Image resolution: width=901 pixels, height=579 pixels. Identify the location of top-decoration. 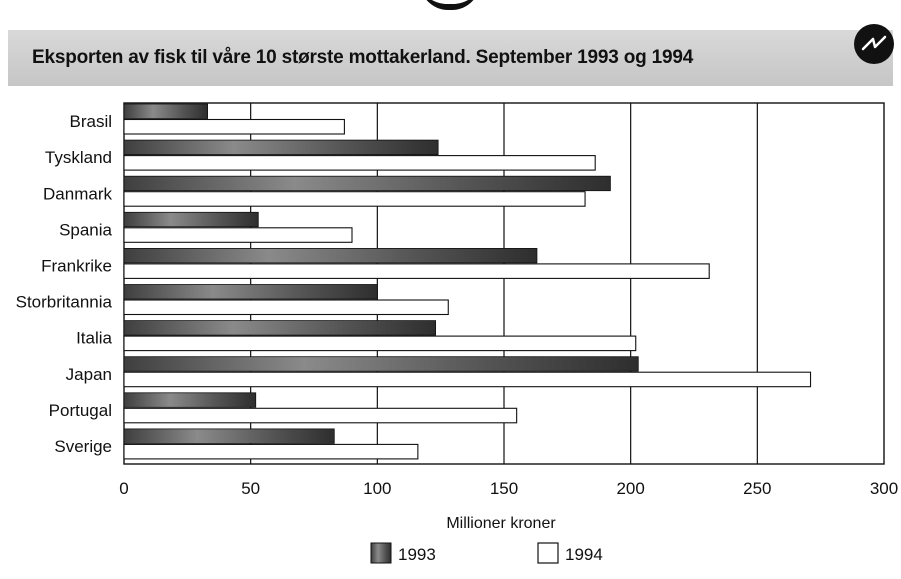
(450, 5).